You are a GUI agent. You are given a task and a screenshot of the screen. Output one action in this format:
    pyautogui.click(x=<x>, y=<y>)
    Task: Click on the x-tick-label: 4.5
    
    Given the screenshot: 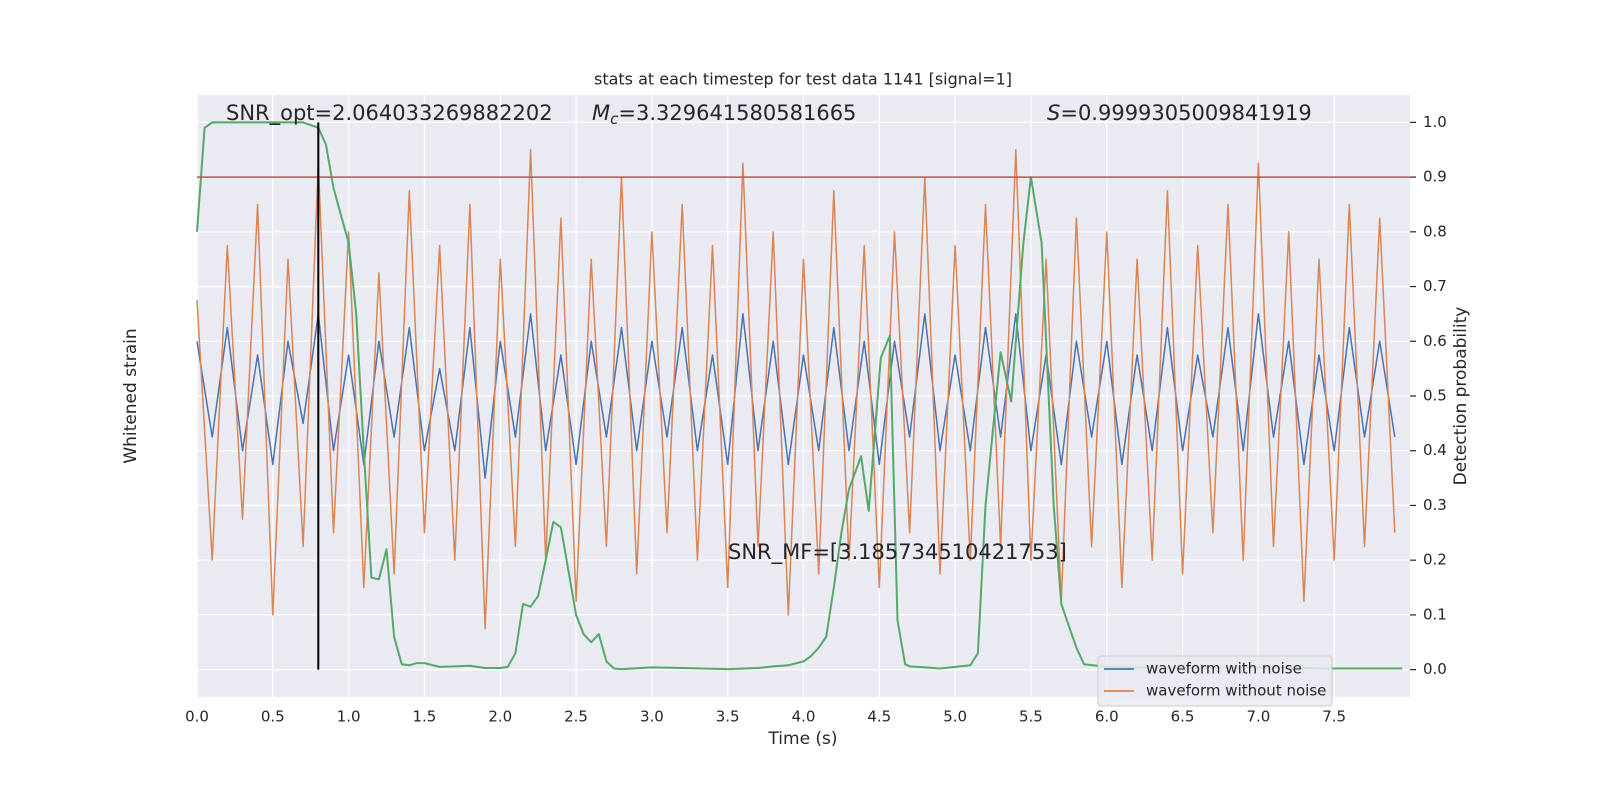 What is the action you would take?
    pyautogui.click(x=879, y=717)
    